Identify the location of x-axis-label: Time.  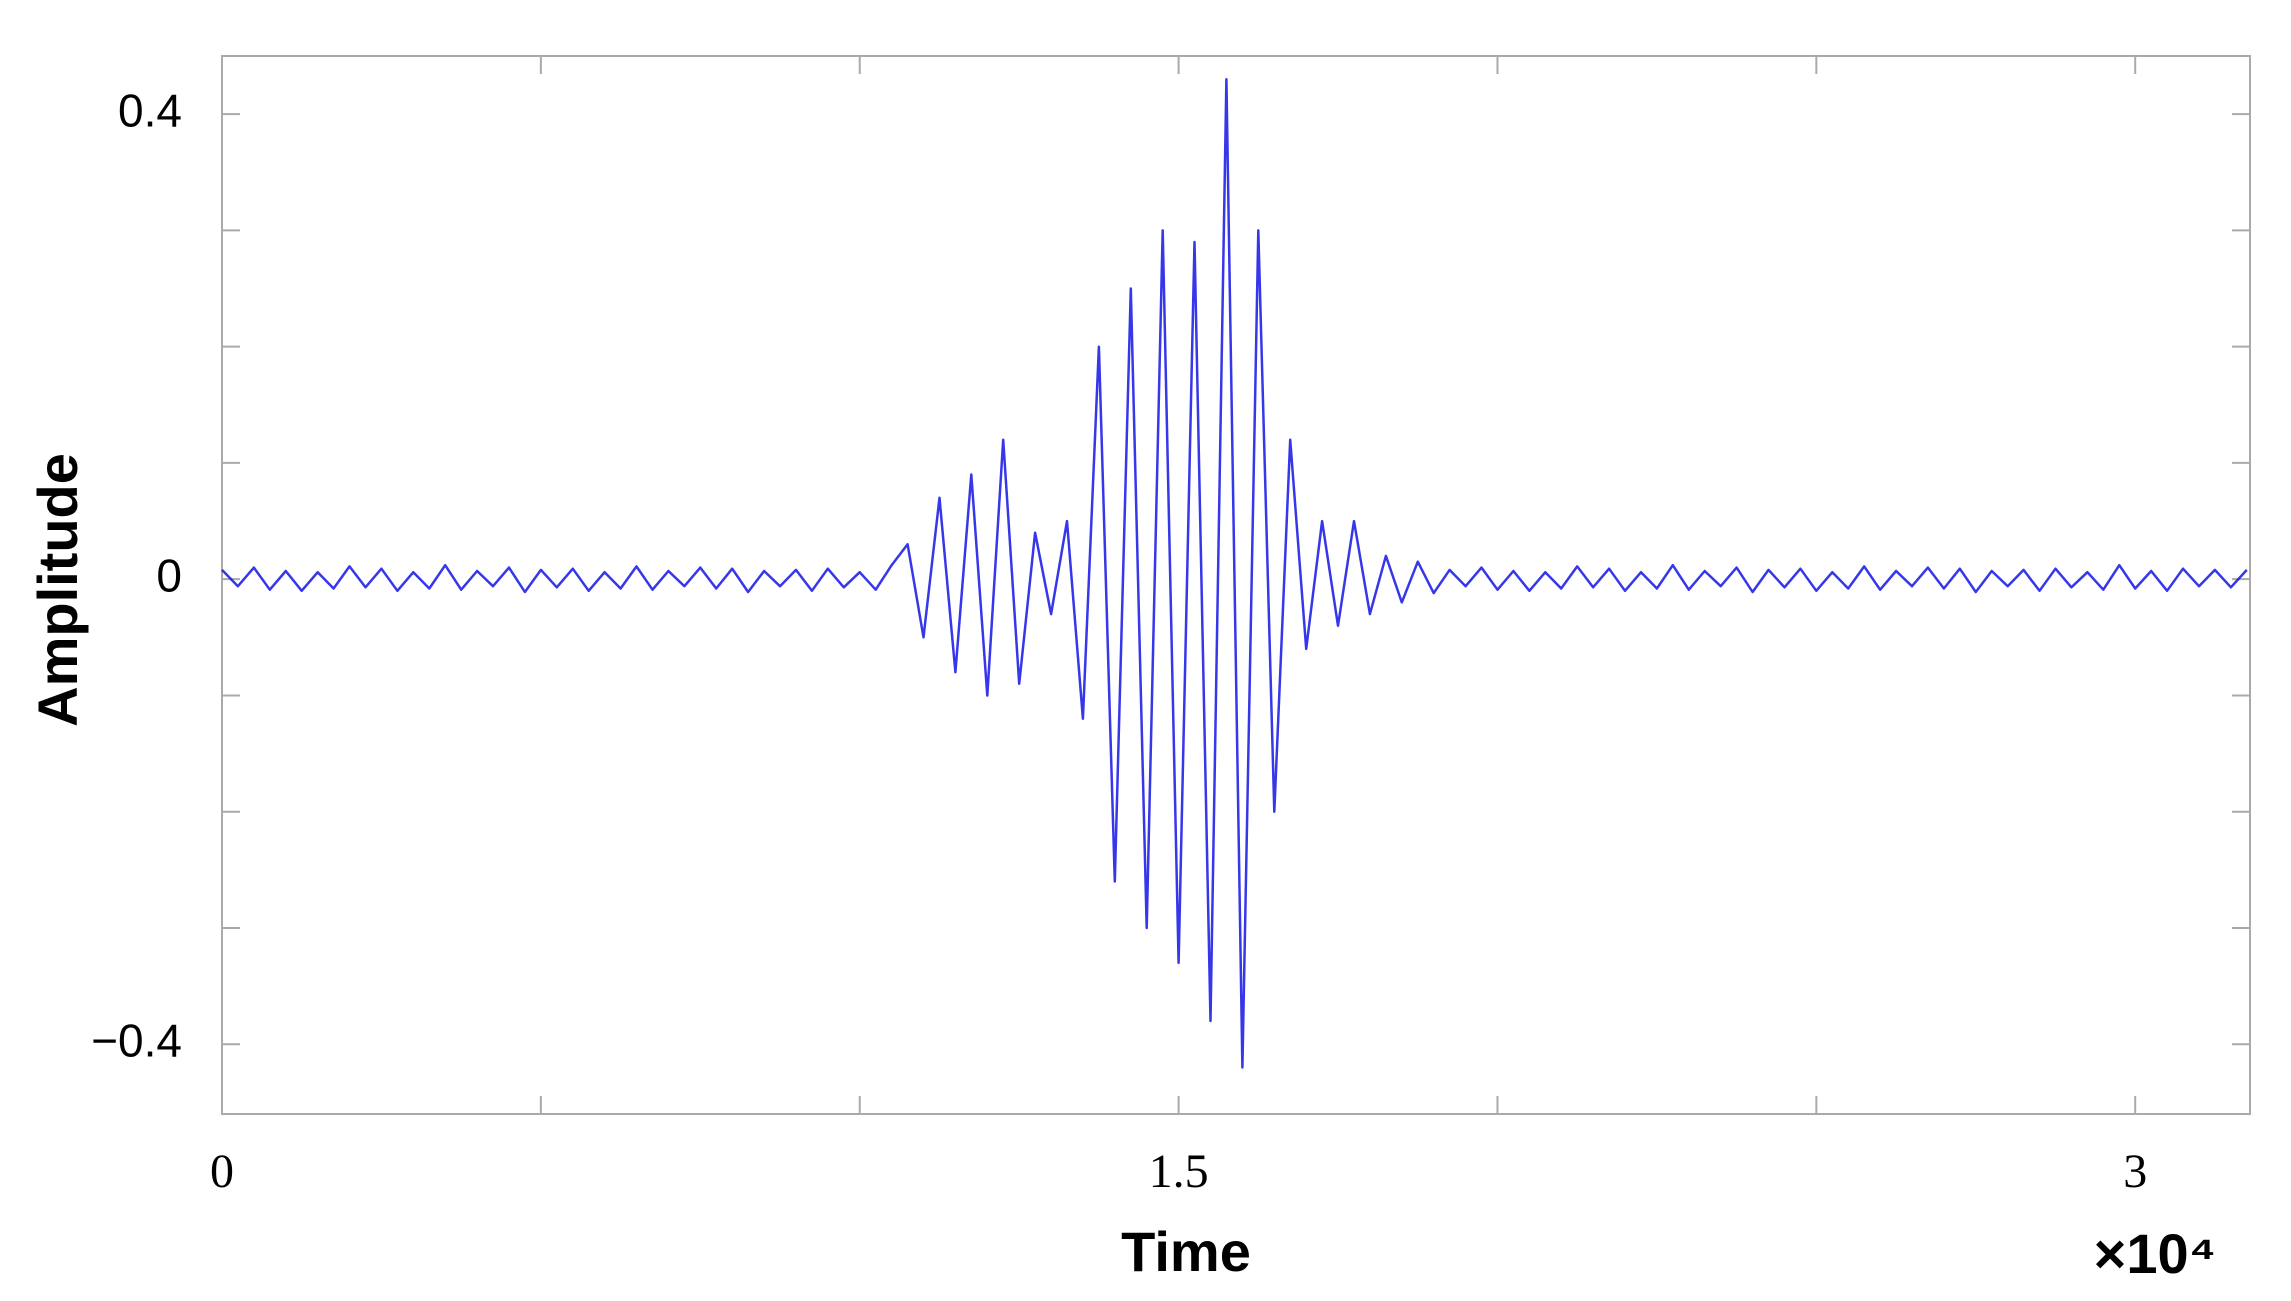
(1186, 1251).